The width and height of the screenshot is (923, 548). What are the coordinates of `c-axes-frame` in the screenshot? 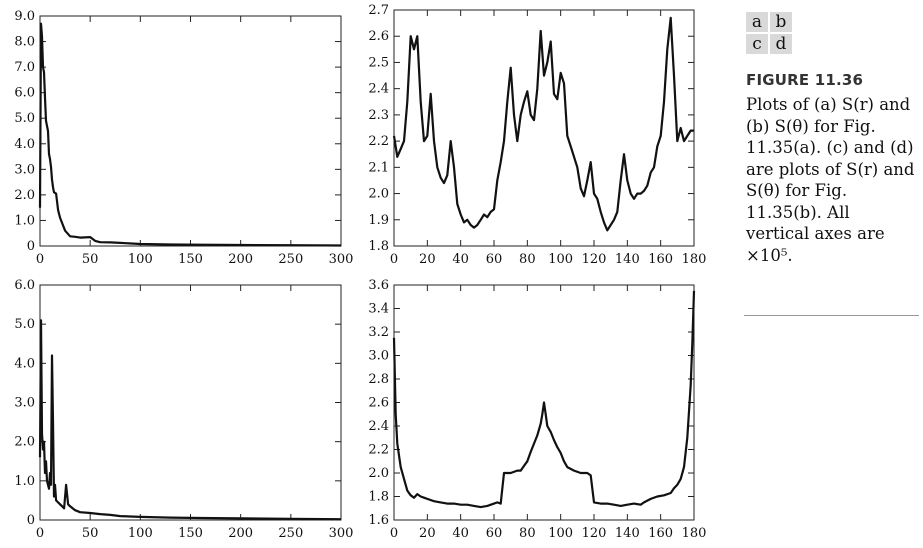 It's located at (190, 402).